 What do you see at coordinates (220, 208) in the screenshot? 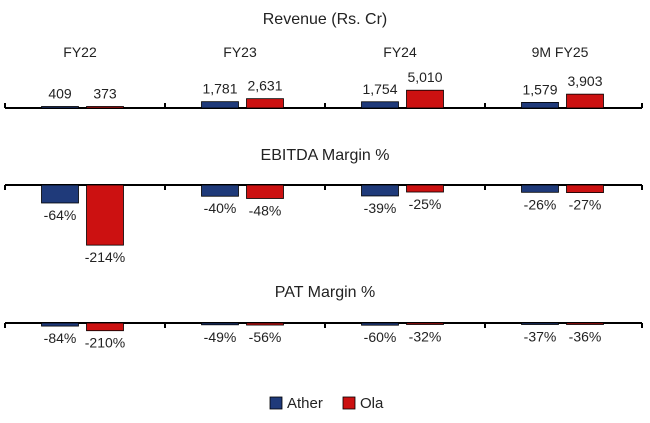
I see `ebitda-data-label: -40%` at bounding box center [220, 208].